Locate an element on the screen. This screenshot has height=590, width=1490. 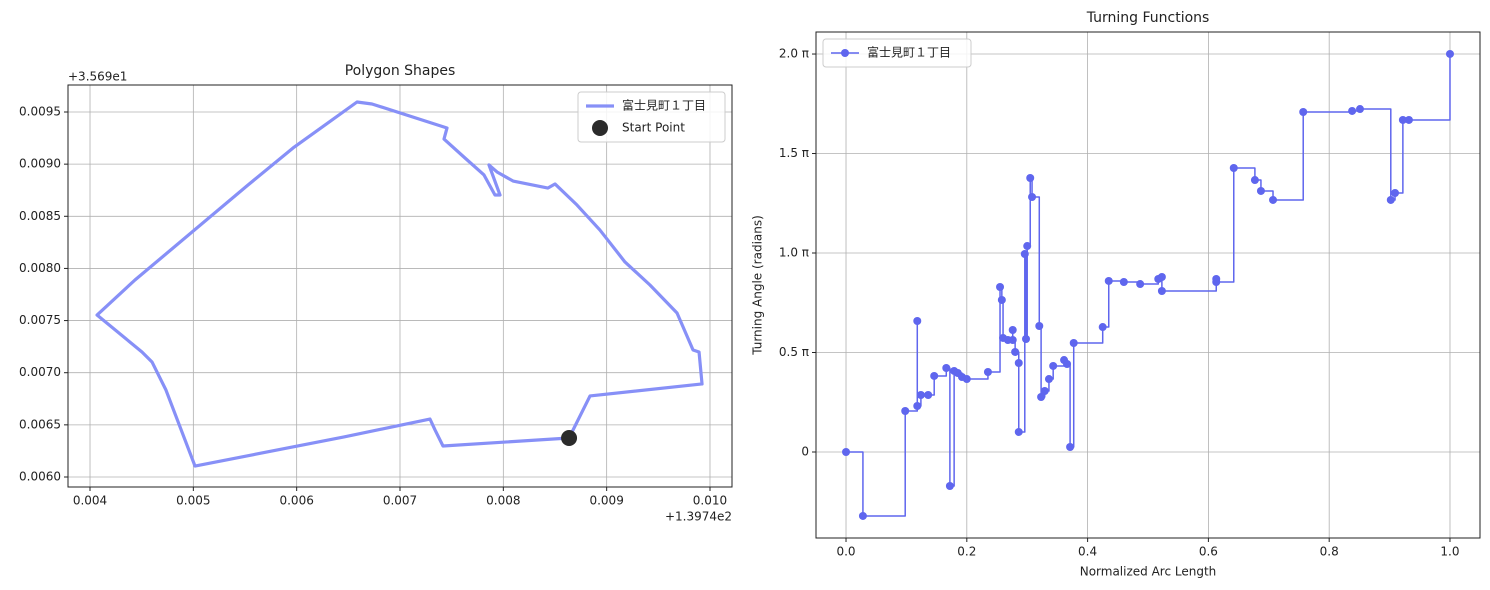
y-tick-label: 0.0085 is located at coordinates (40, 216).